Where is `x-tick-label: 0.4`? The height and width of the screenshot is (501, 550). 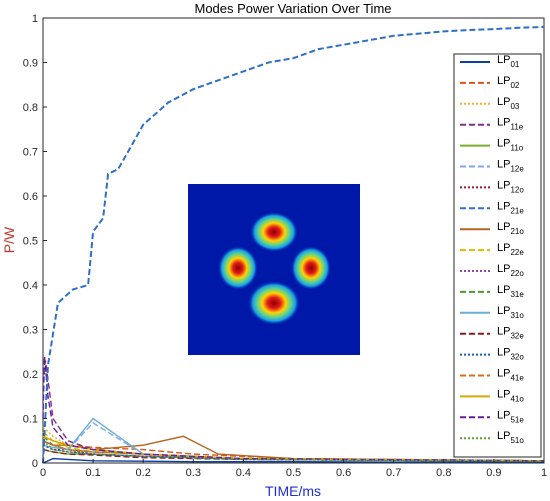 x-tick-label: 0.4 is located at coordinates (243, 473).